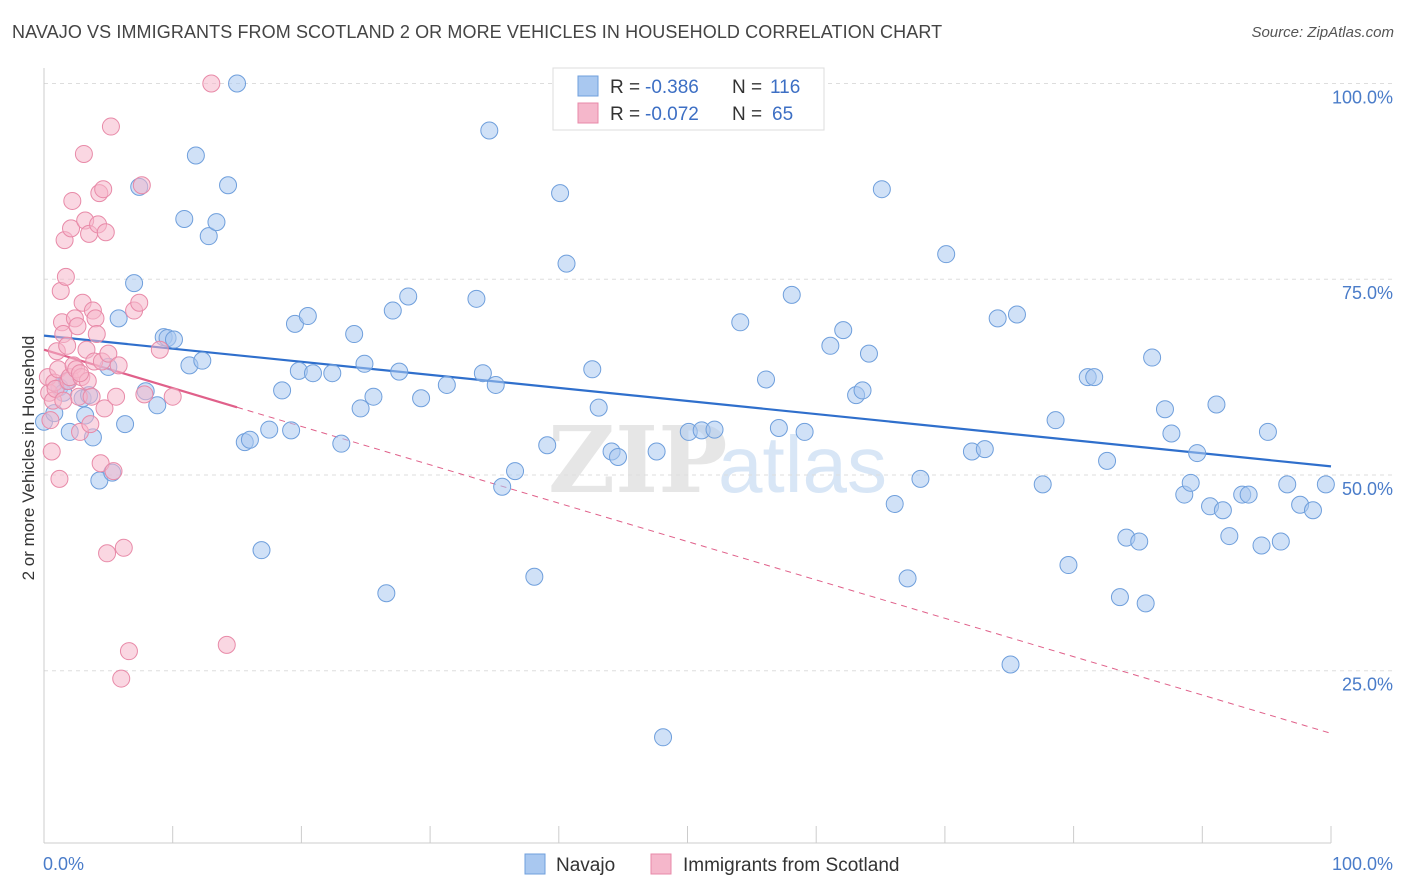 The image size is (1406, 892). Describe the element at coordinates (1367, 293) in the screenshot. I see `y-tick-label-75: 75.0%` at that location.